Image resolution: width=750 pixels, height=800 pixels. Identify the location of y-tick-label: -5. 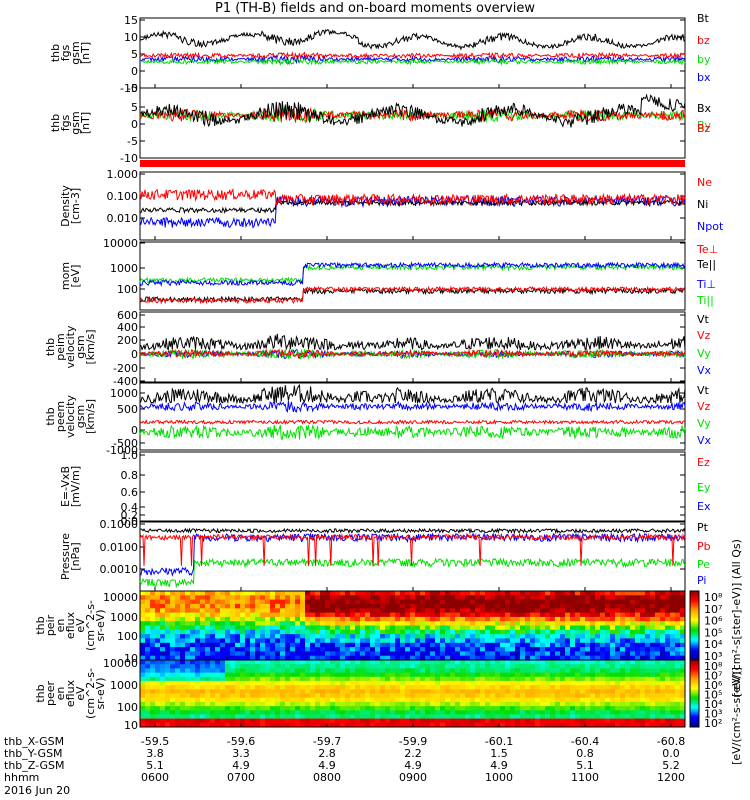
(132, 141).